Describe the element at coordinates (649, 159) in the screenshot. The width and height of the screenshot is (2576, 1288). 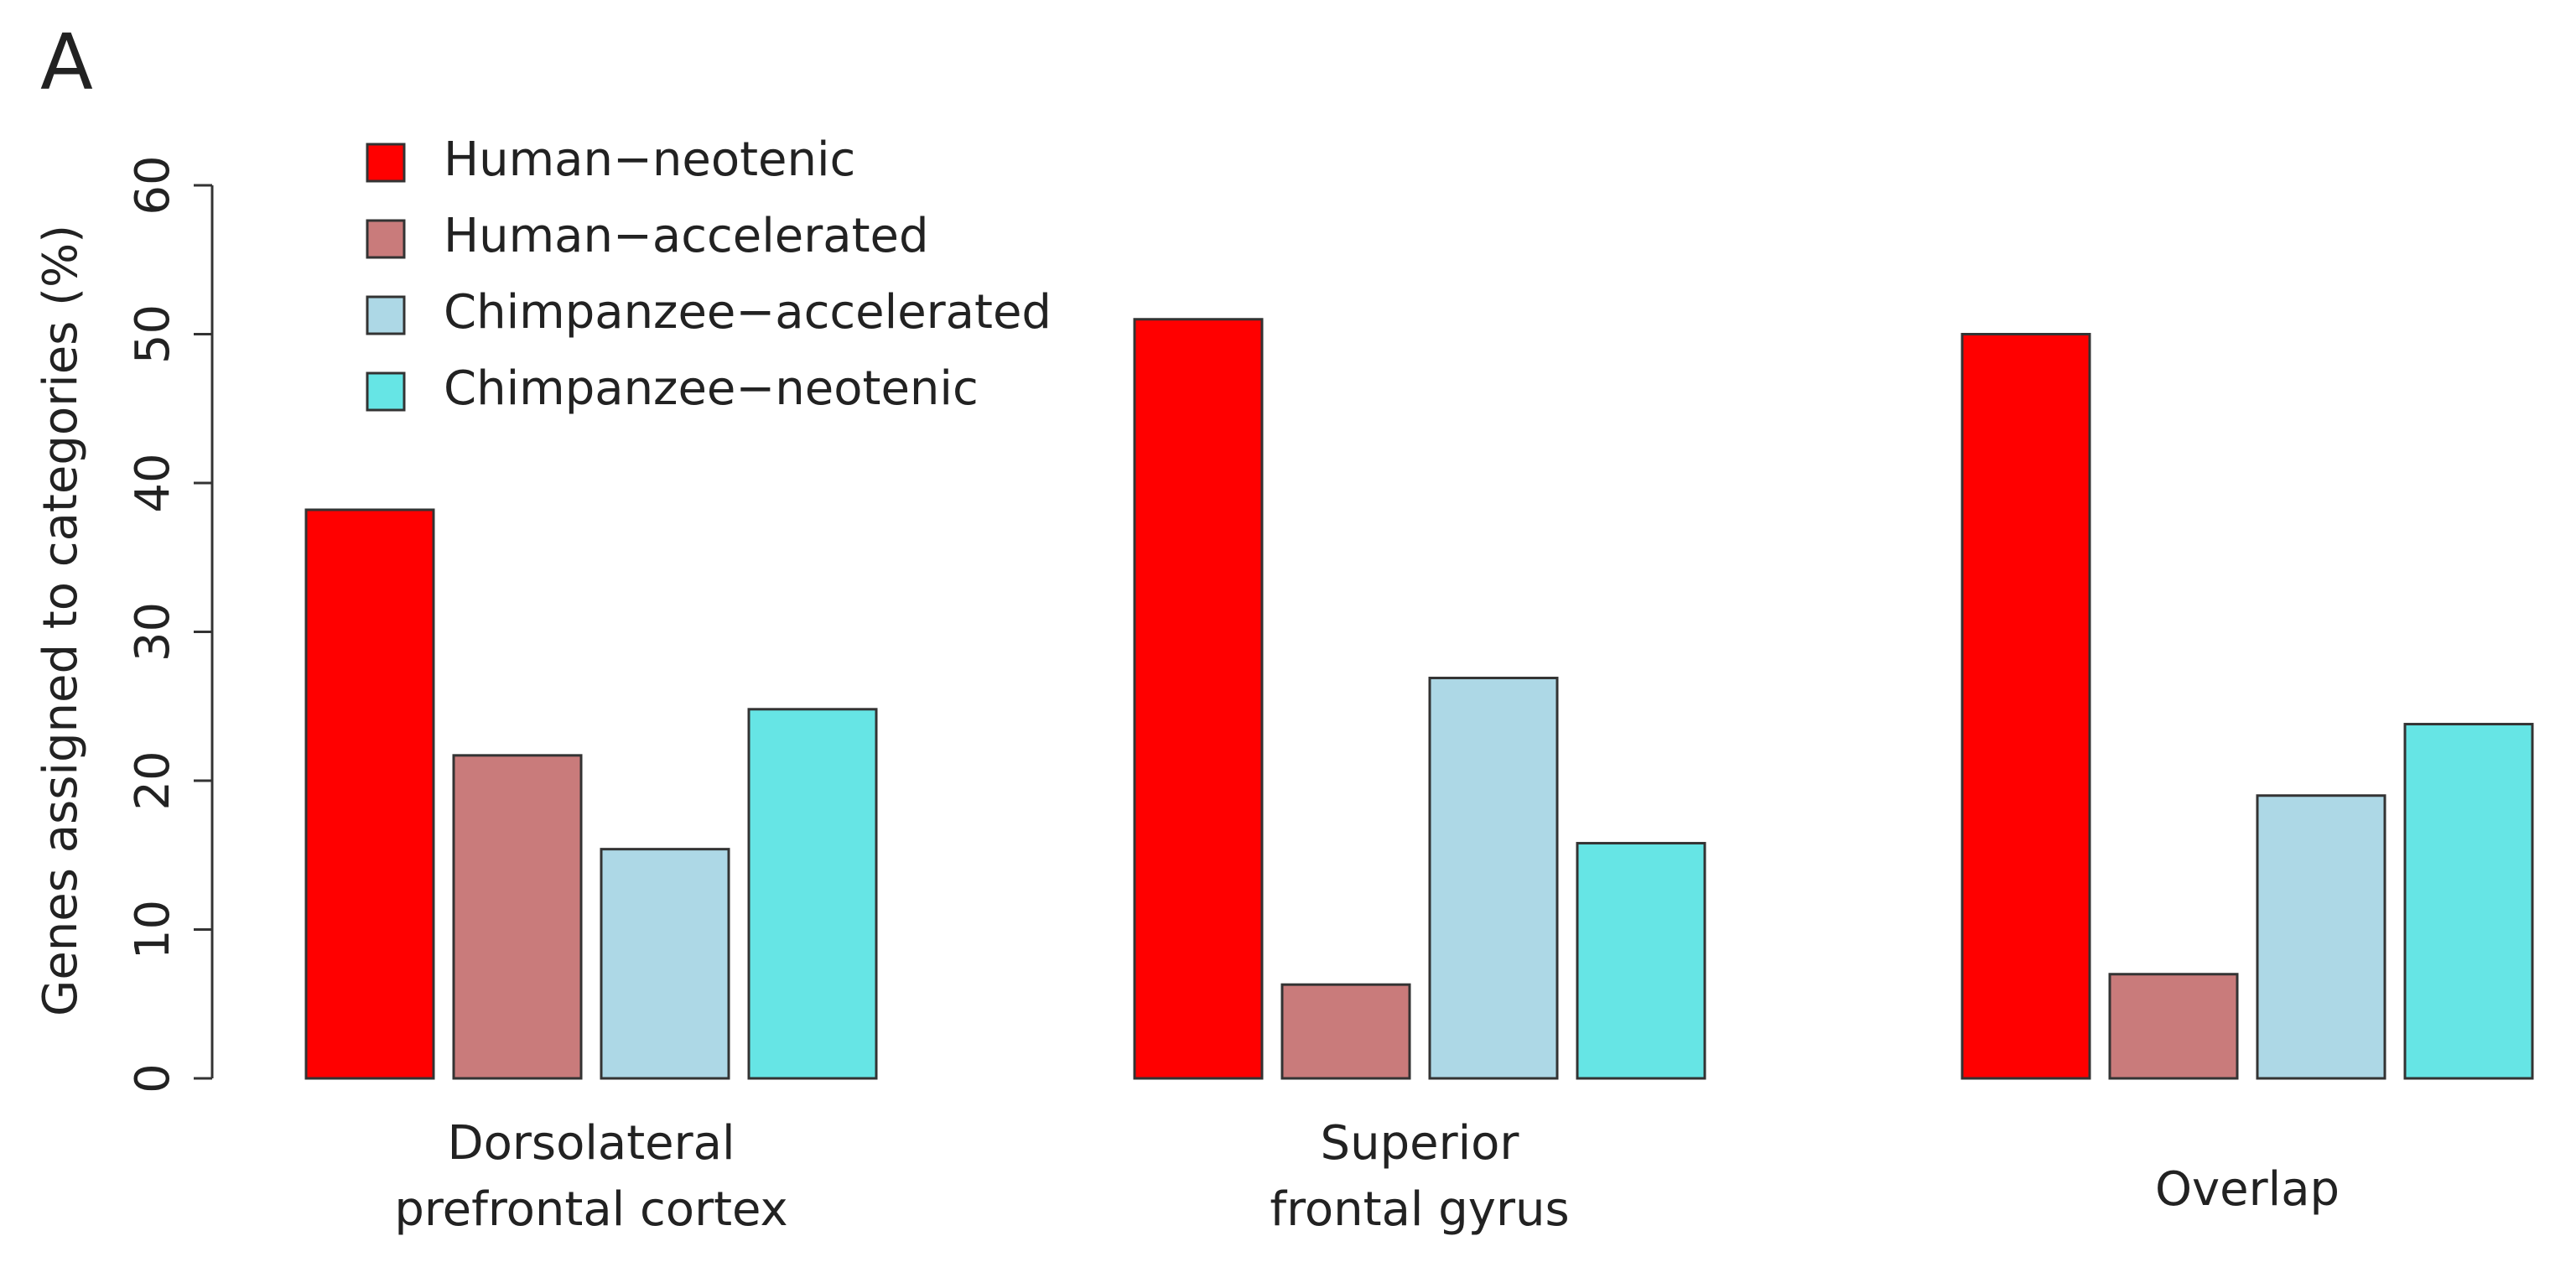
I see `legend-label: Human−neotenic` at that location.